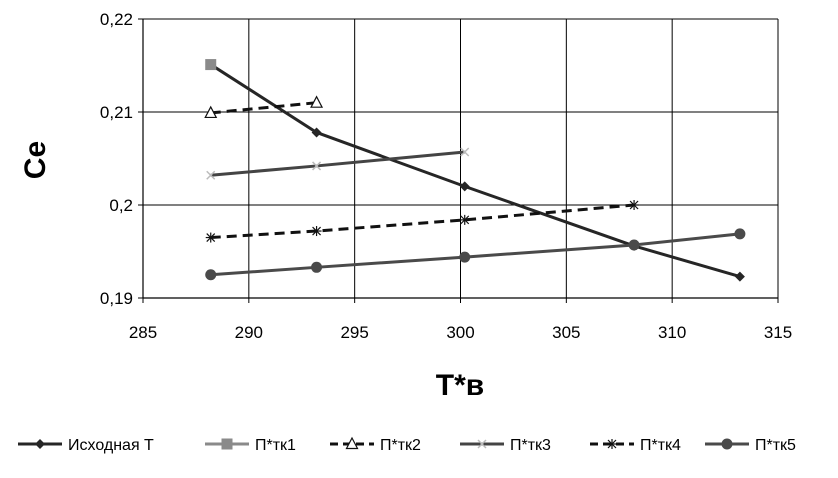 Image resolution: width=838 pixels, height=478 pixels. Describe the element at coordinates (116, 298) in the screenshot. I see `y-tick-label: 0,19` at that location.